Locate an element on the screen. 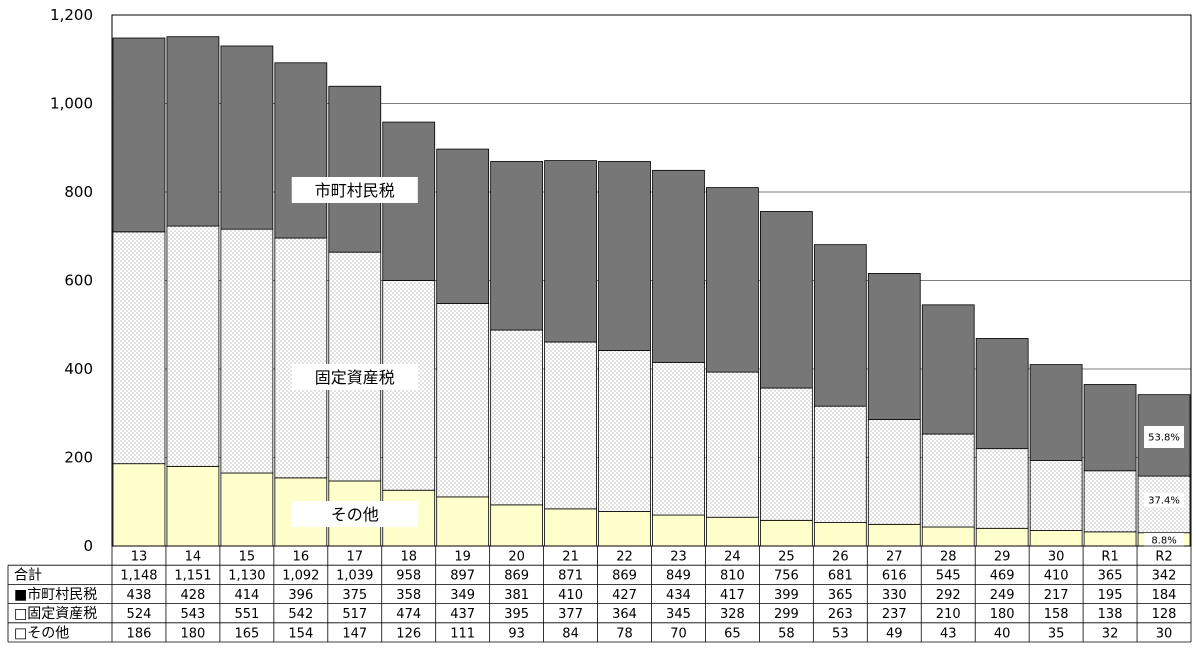  x-tick-label: 27 is located at coordinates (894, 557).